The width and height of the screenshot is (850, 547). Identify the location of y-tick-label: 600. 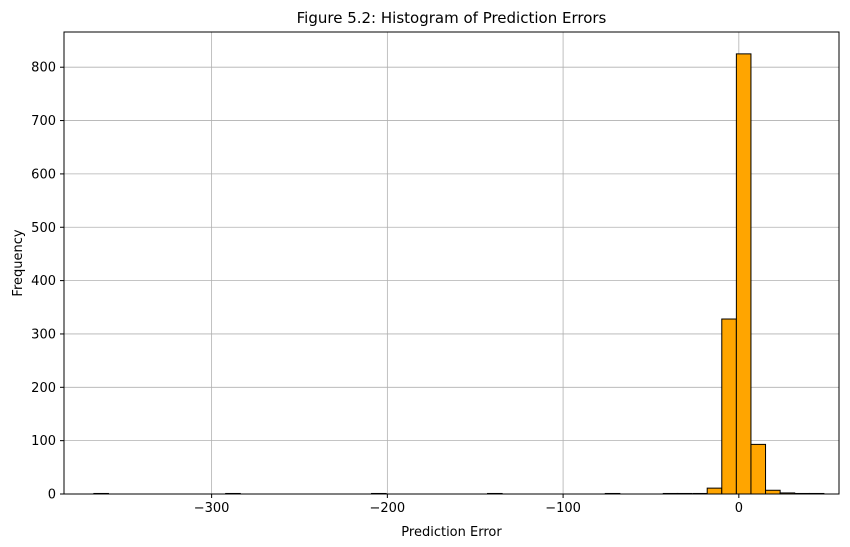
(43, 174).